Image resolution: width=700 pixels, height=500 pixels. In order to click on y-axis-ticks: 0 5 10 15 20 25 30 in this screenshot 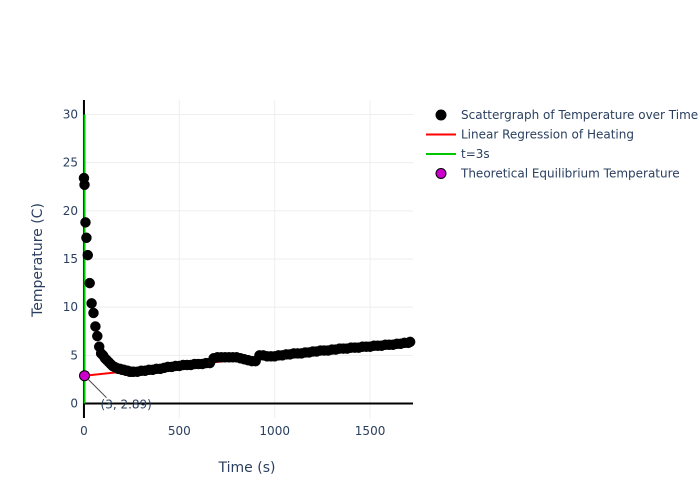, I will do `click(70, 258)`.